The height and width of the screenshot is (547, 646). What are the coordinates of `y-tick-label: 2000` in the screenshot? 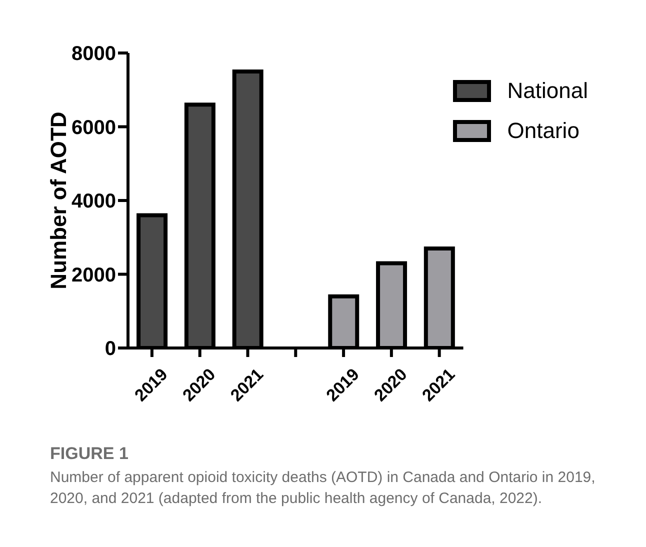 It's located at (94, 275).